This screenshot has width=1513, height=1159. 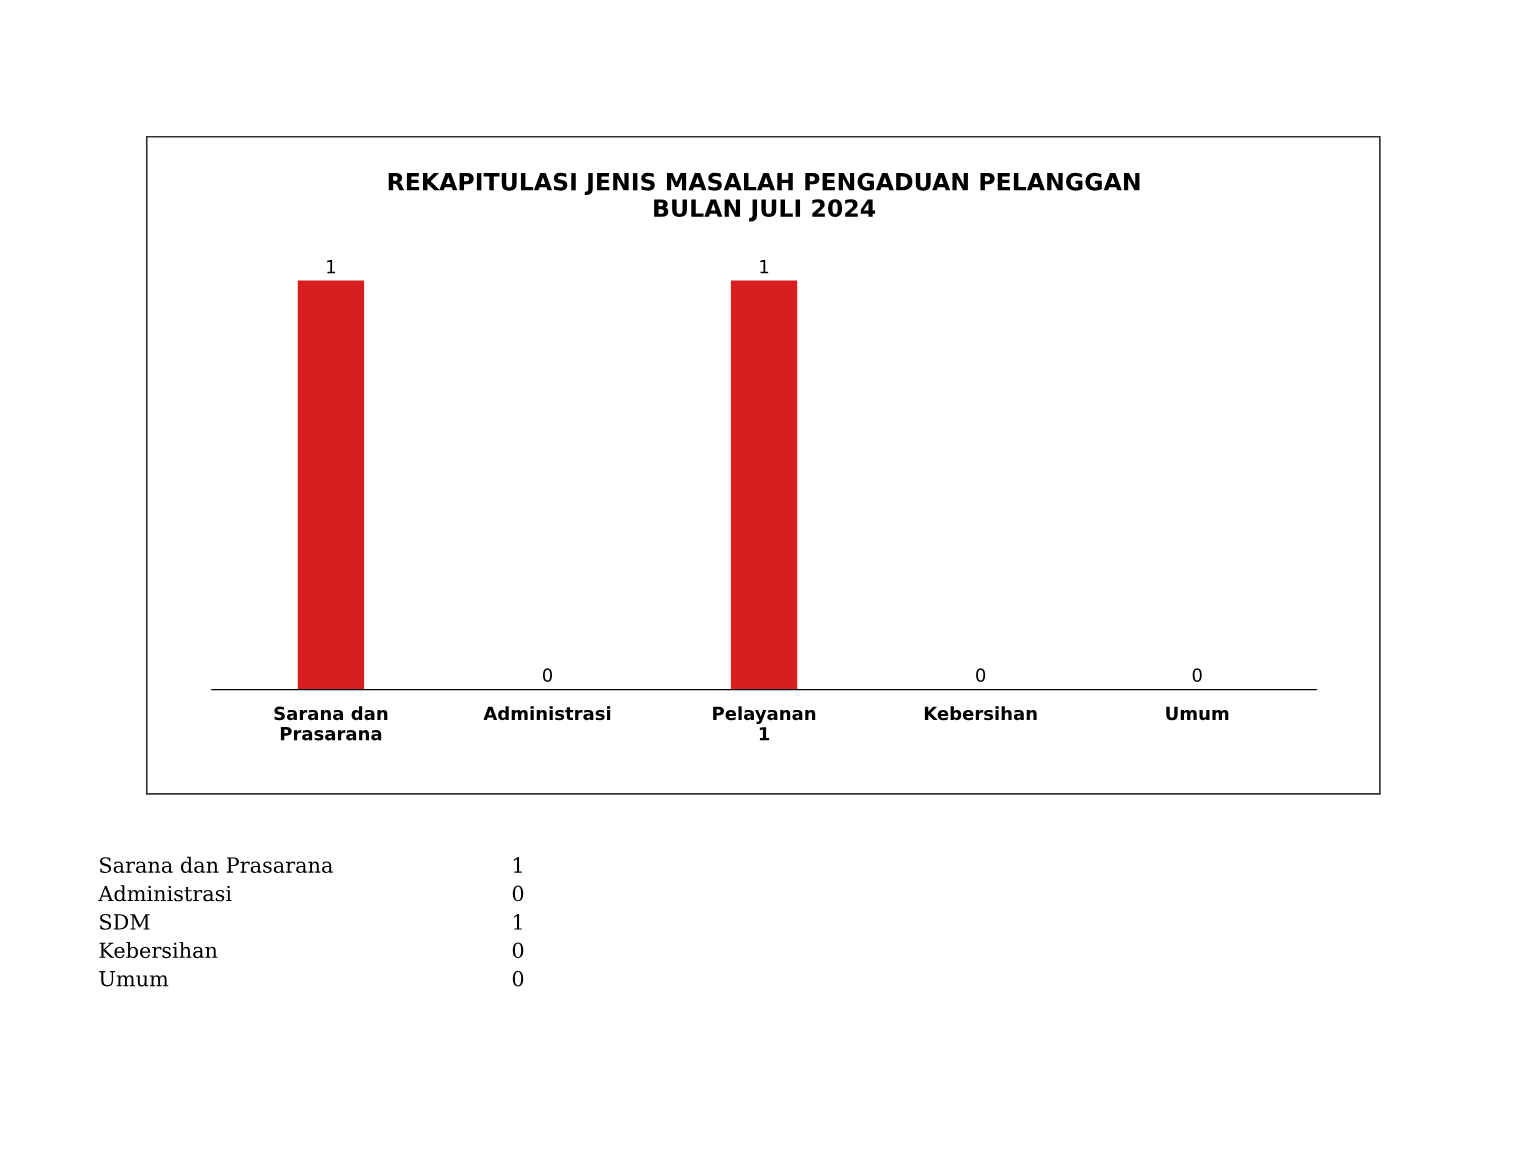 I want to click on text: SDM, so click(x=125, y=922).